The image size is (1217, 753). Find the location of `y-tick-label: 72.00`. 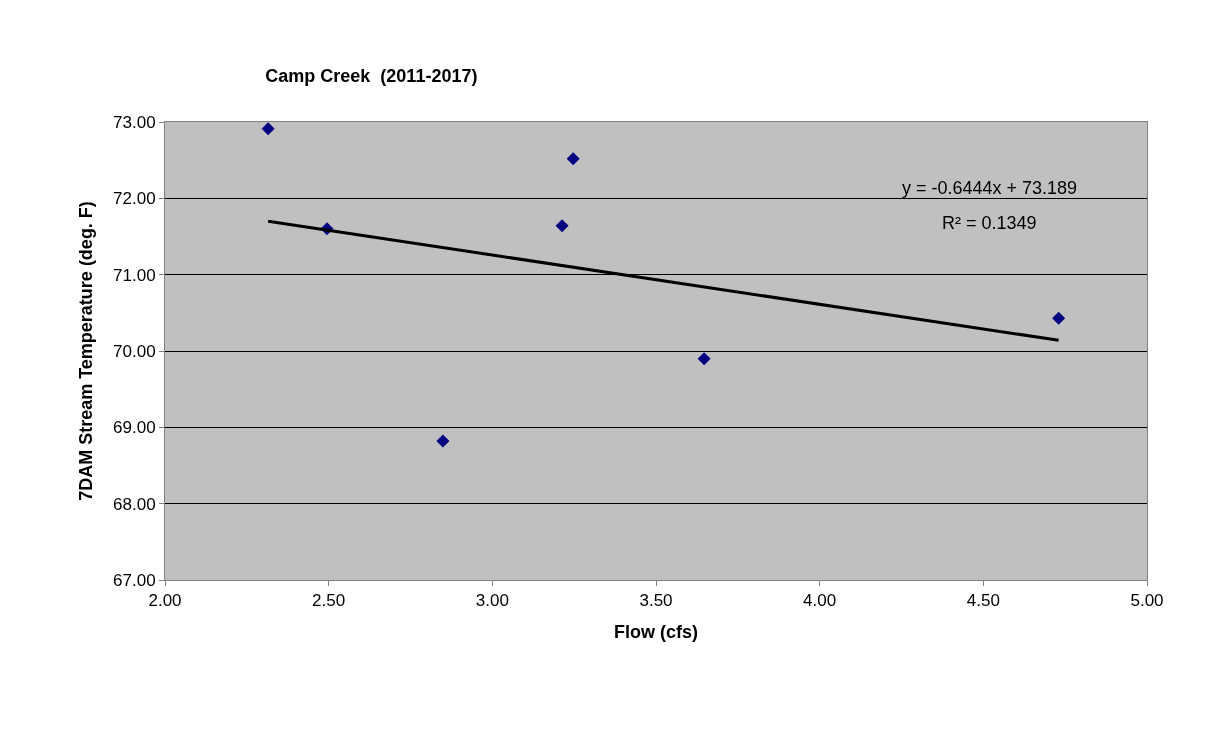

y-tick-label: 72.00 is located at coordinates (134, 199).